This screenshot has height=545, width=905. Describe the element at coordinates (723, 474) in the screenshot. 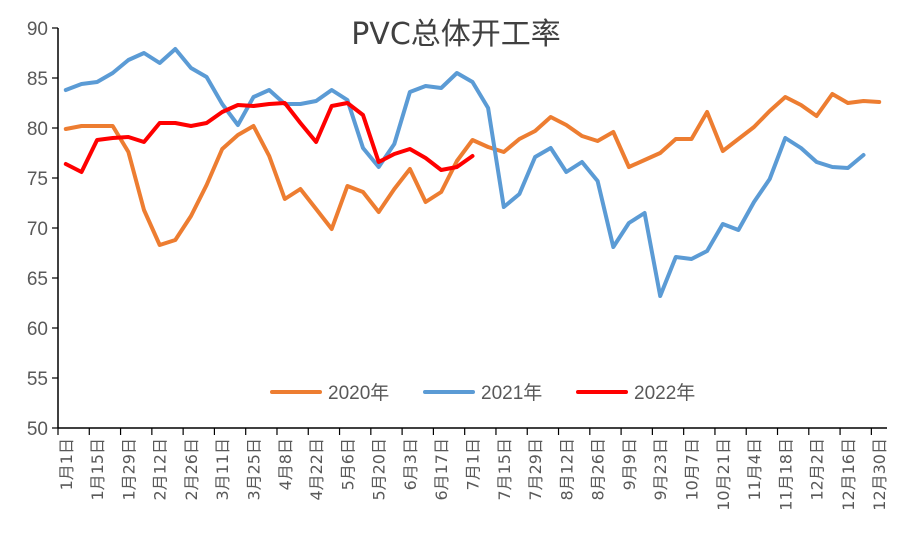

I see `x-tick-label: 10月21日` at that location.